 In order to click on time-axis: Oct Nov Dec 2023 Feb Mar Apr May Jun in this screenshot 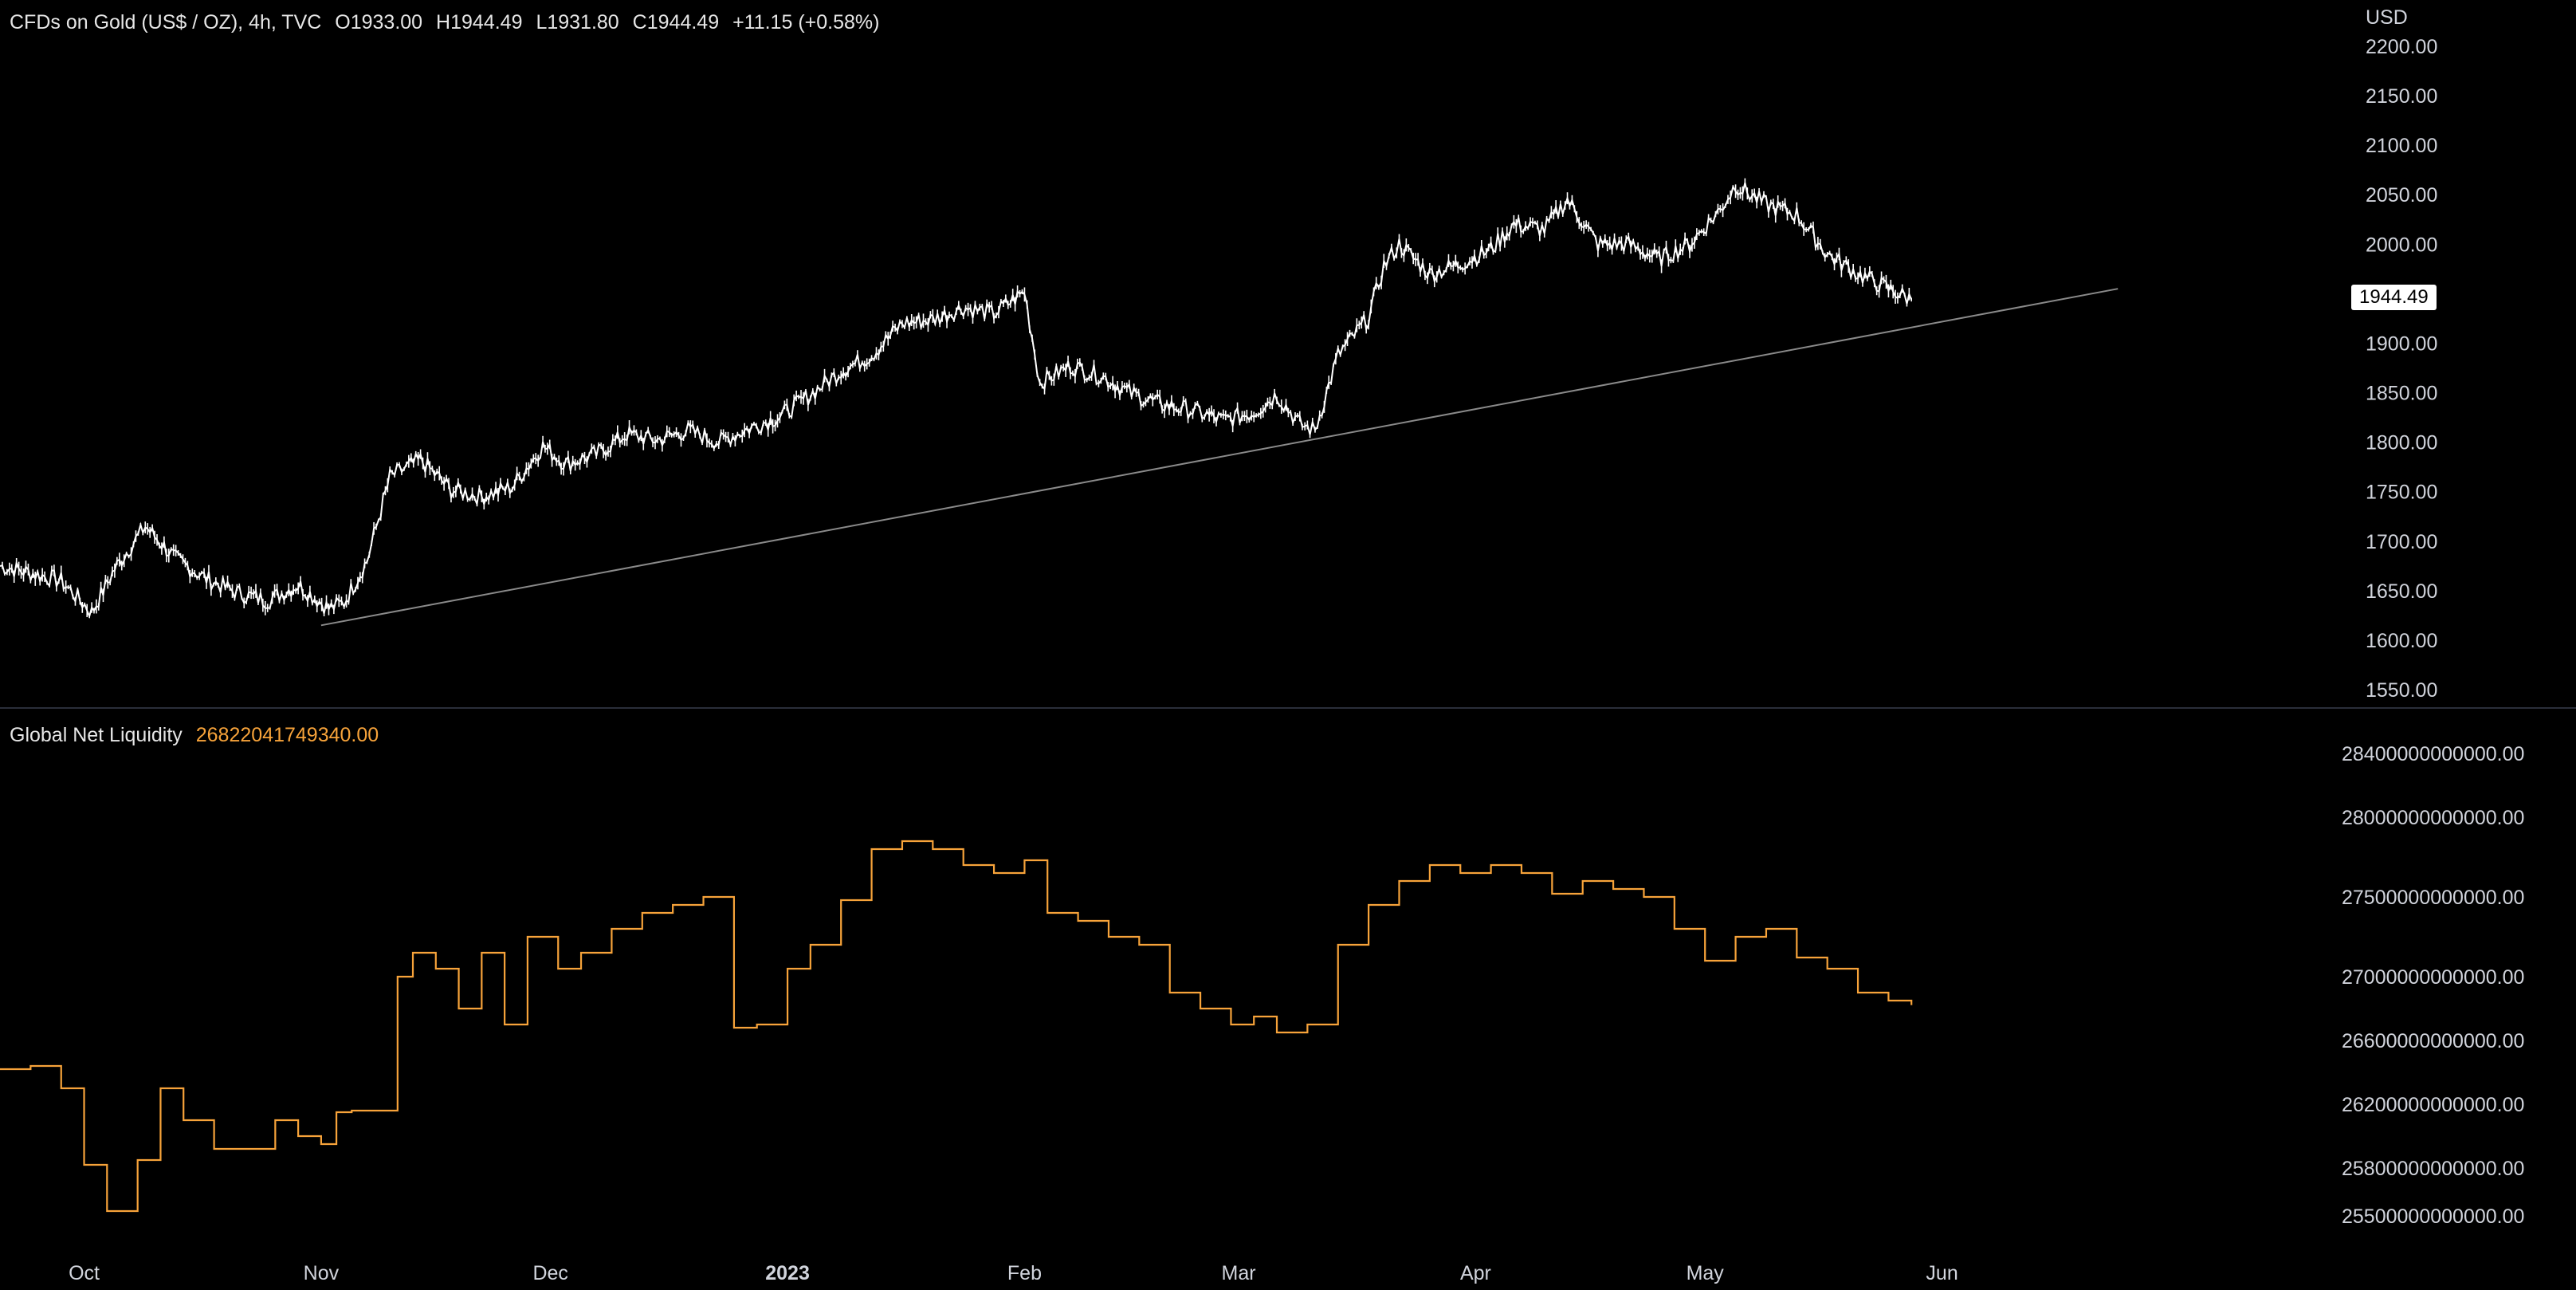, I will do `click(1013, 1273)`.